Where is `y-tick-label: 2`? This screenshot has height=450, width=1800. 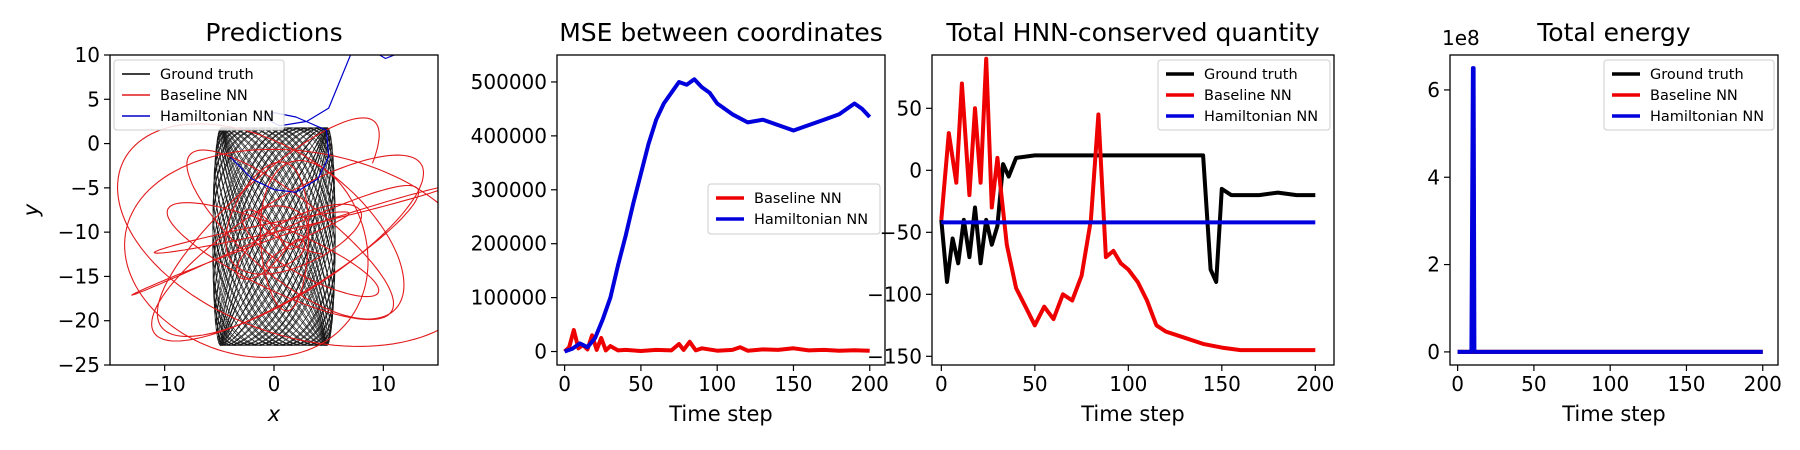 y-tick-label: 2 is located at coordinates (1433, 265).